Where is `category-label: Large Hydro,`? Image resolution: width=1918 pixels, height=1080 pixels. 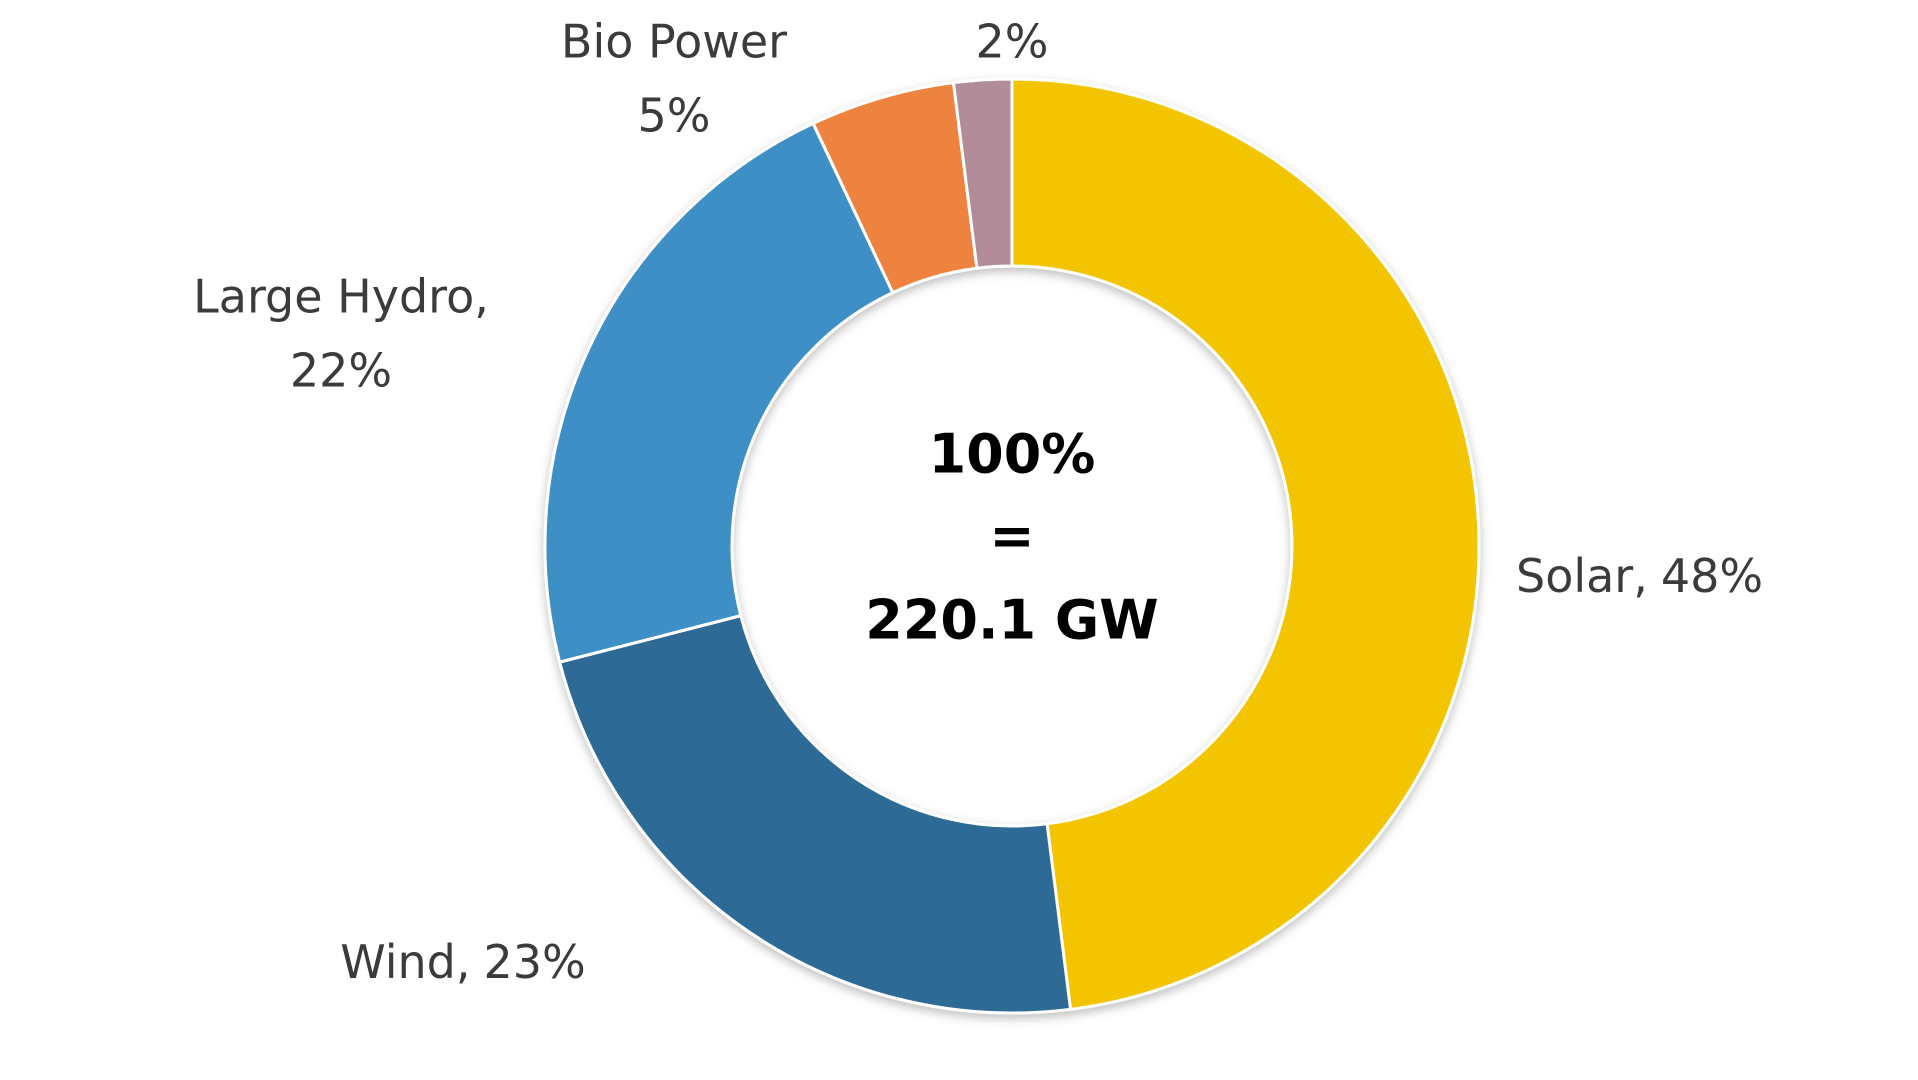
category-label: Large Hydro, is located at coordinates (341, 297).